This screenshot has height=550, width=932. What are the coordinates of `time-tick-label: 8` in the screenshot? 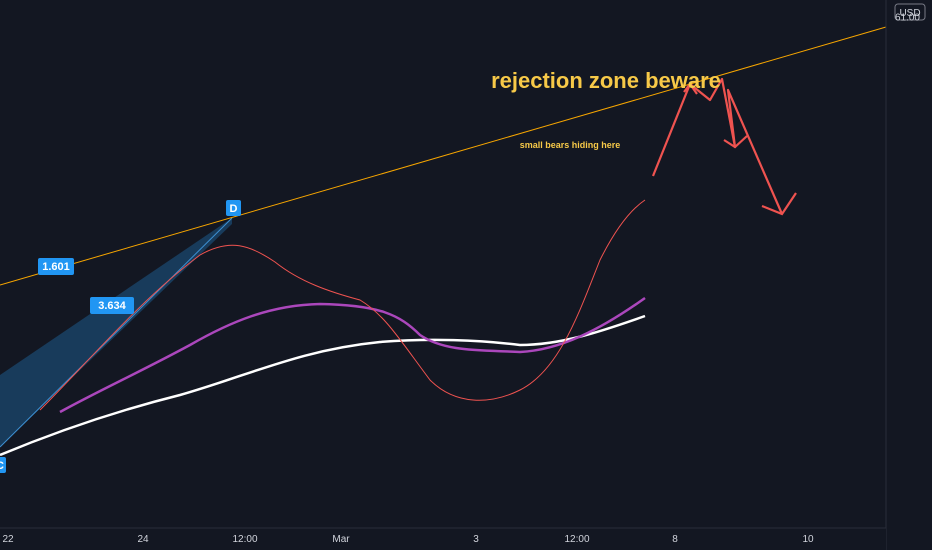 It's located at (675, 539).